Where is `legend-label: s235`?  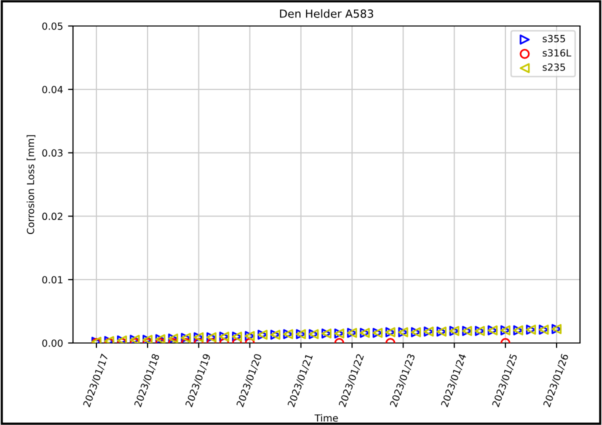
legend-label: s235 is located at coordinates (553, 67).